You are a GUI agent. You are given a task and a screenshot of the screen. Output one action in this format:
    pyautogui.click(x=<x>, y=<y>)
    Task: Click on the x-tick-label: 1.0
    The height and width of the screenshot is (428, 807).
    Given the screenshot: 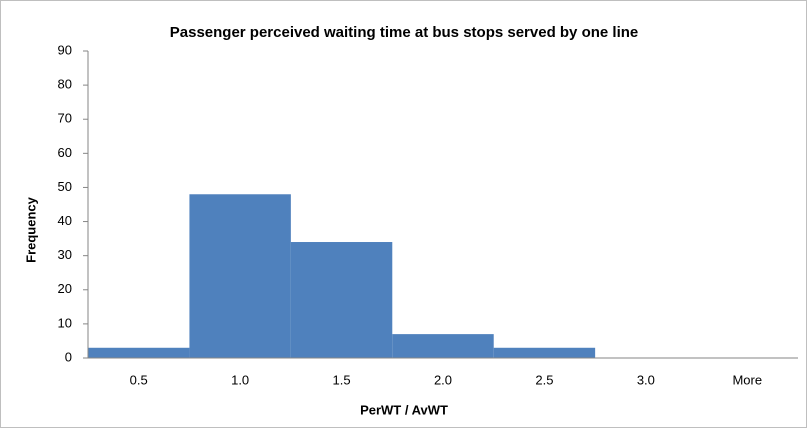 What is the action you would take?
    pyautogui.click(x=240, y=379)
    